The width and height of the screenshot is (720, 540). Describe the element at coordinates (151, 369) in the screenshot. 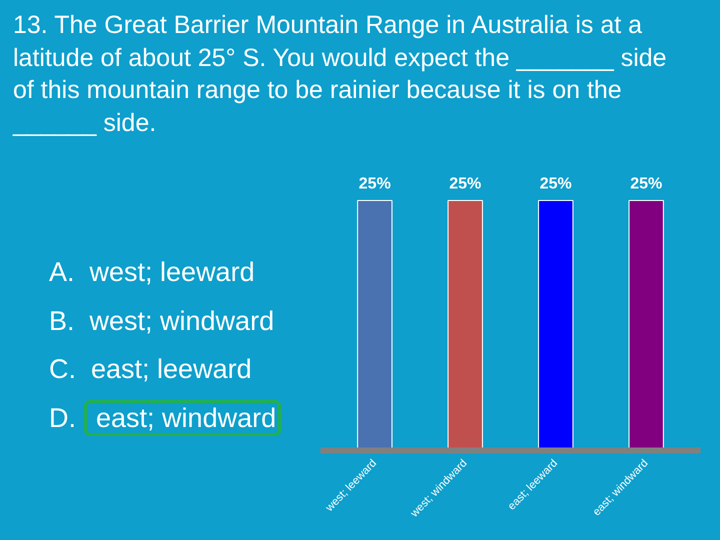

I see `text: C. east; leeward` at that location.